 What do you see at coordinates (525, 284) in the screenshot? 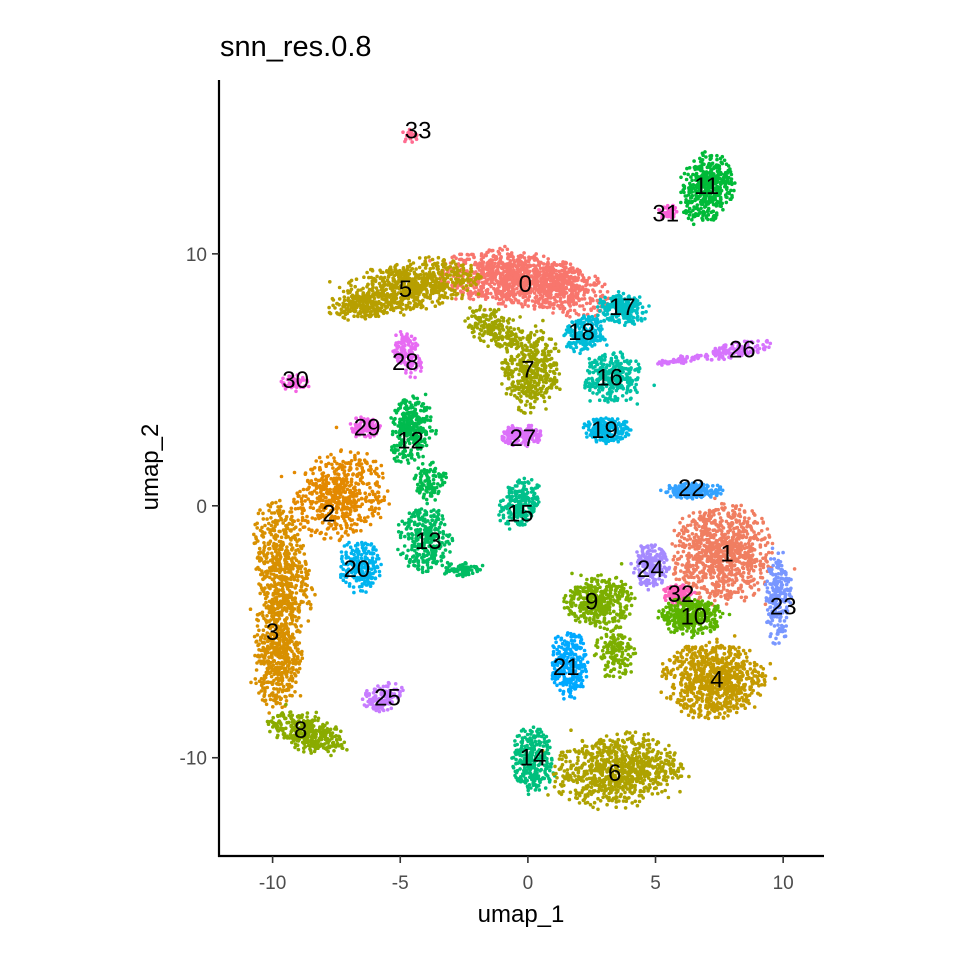
I see `cluster-label-0: 0` at bounding box center [525, 284].